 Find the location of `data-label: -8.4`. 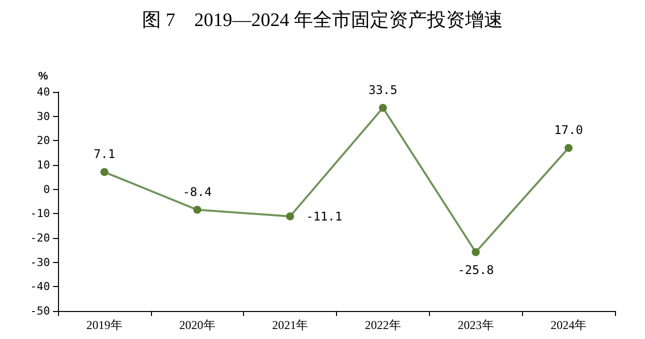

data-label: -8.4 is located at coordinates (197, 191).